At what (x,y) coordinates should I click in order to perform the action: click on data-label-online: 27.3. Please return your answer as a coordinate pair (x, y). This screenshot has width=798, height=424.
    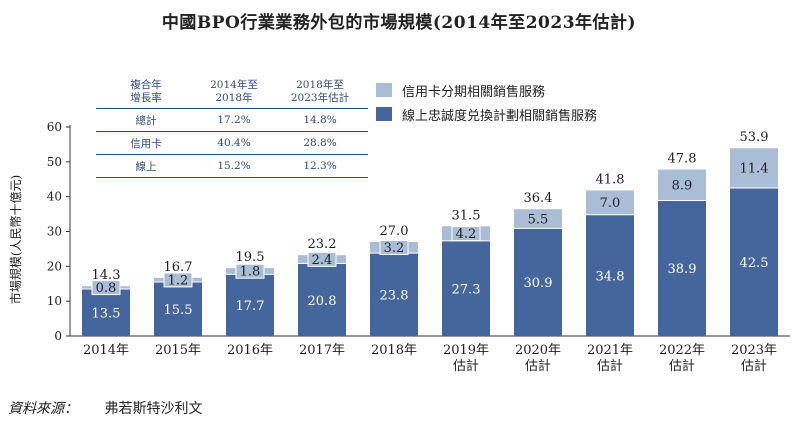
    Looking at the image, I should click on (466, 289).